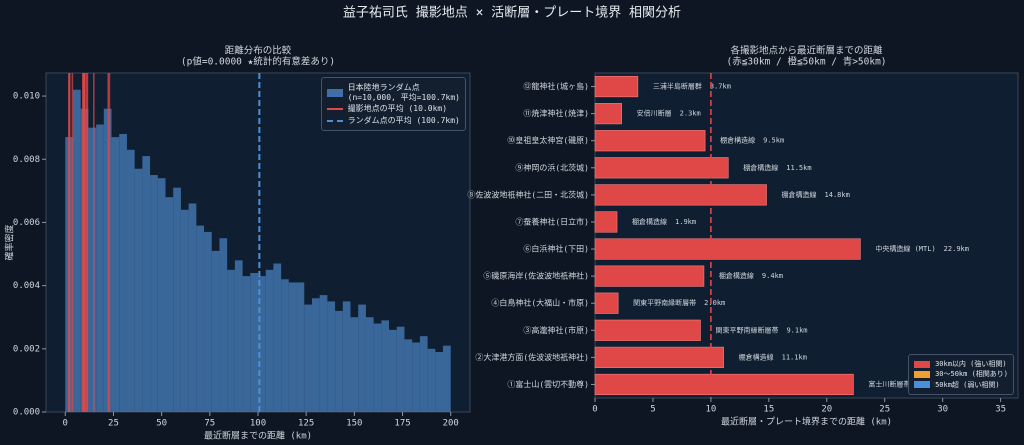 Image resolution: width=1024 pixels, height=445 pixels. What do you see at coordinates (536, 276) in the screenshot?
I see `y-tick-label: ⑤磯原海岸(佐波波地祇神社)` at bounding box center [536, 276].